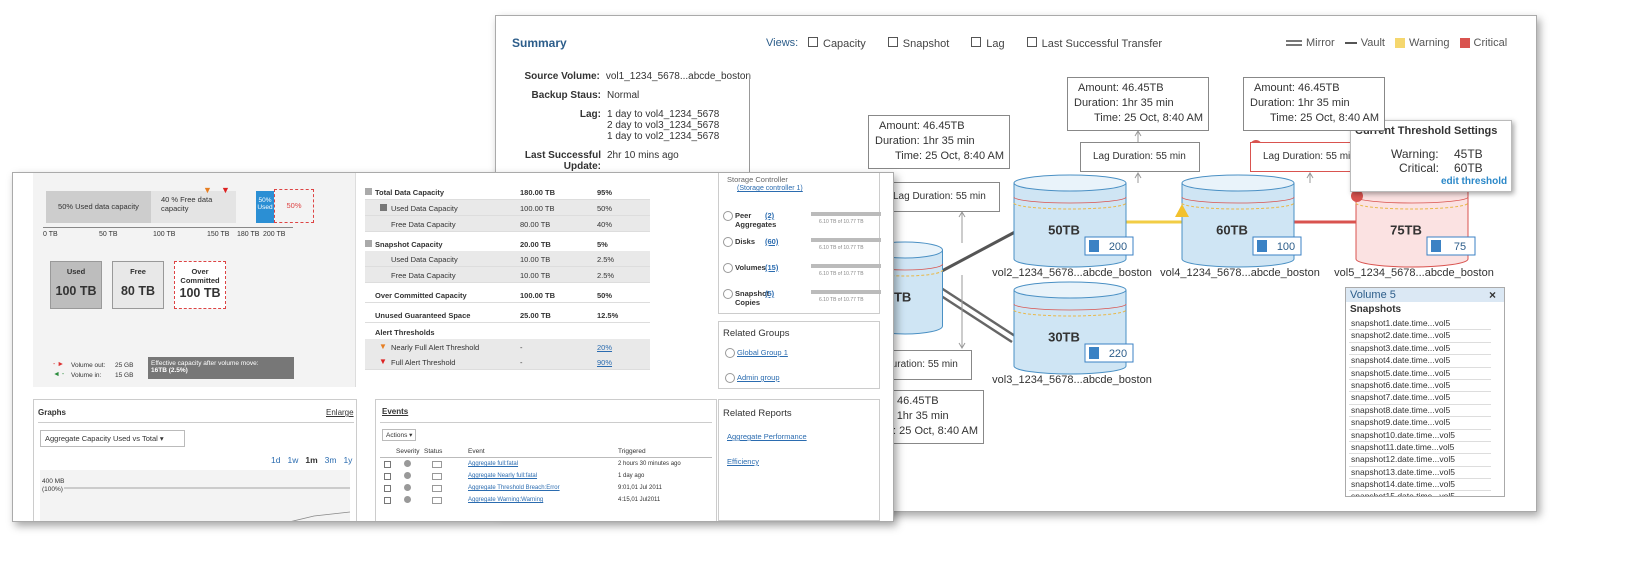 This screenshot has height=566, width=1649. I want to click on volume-name: vol4_1234_5678...abcde_boston, so click(1240, 273).